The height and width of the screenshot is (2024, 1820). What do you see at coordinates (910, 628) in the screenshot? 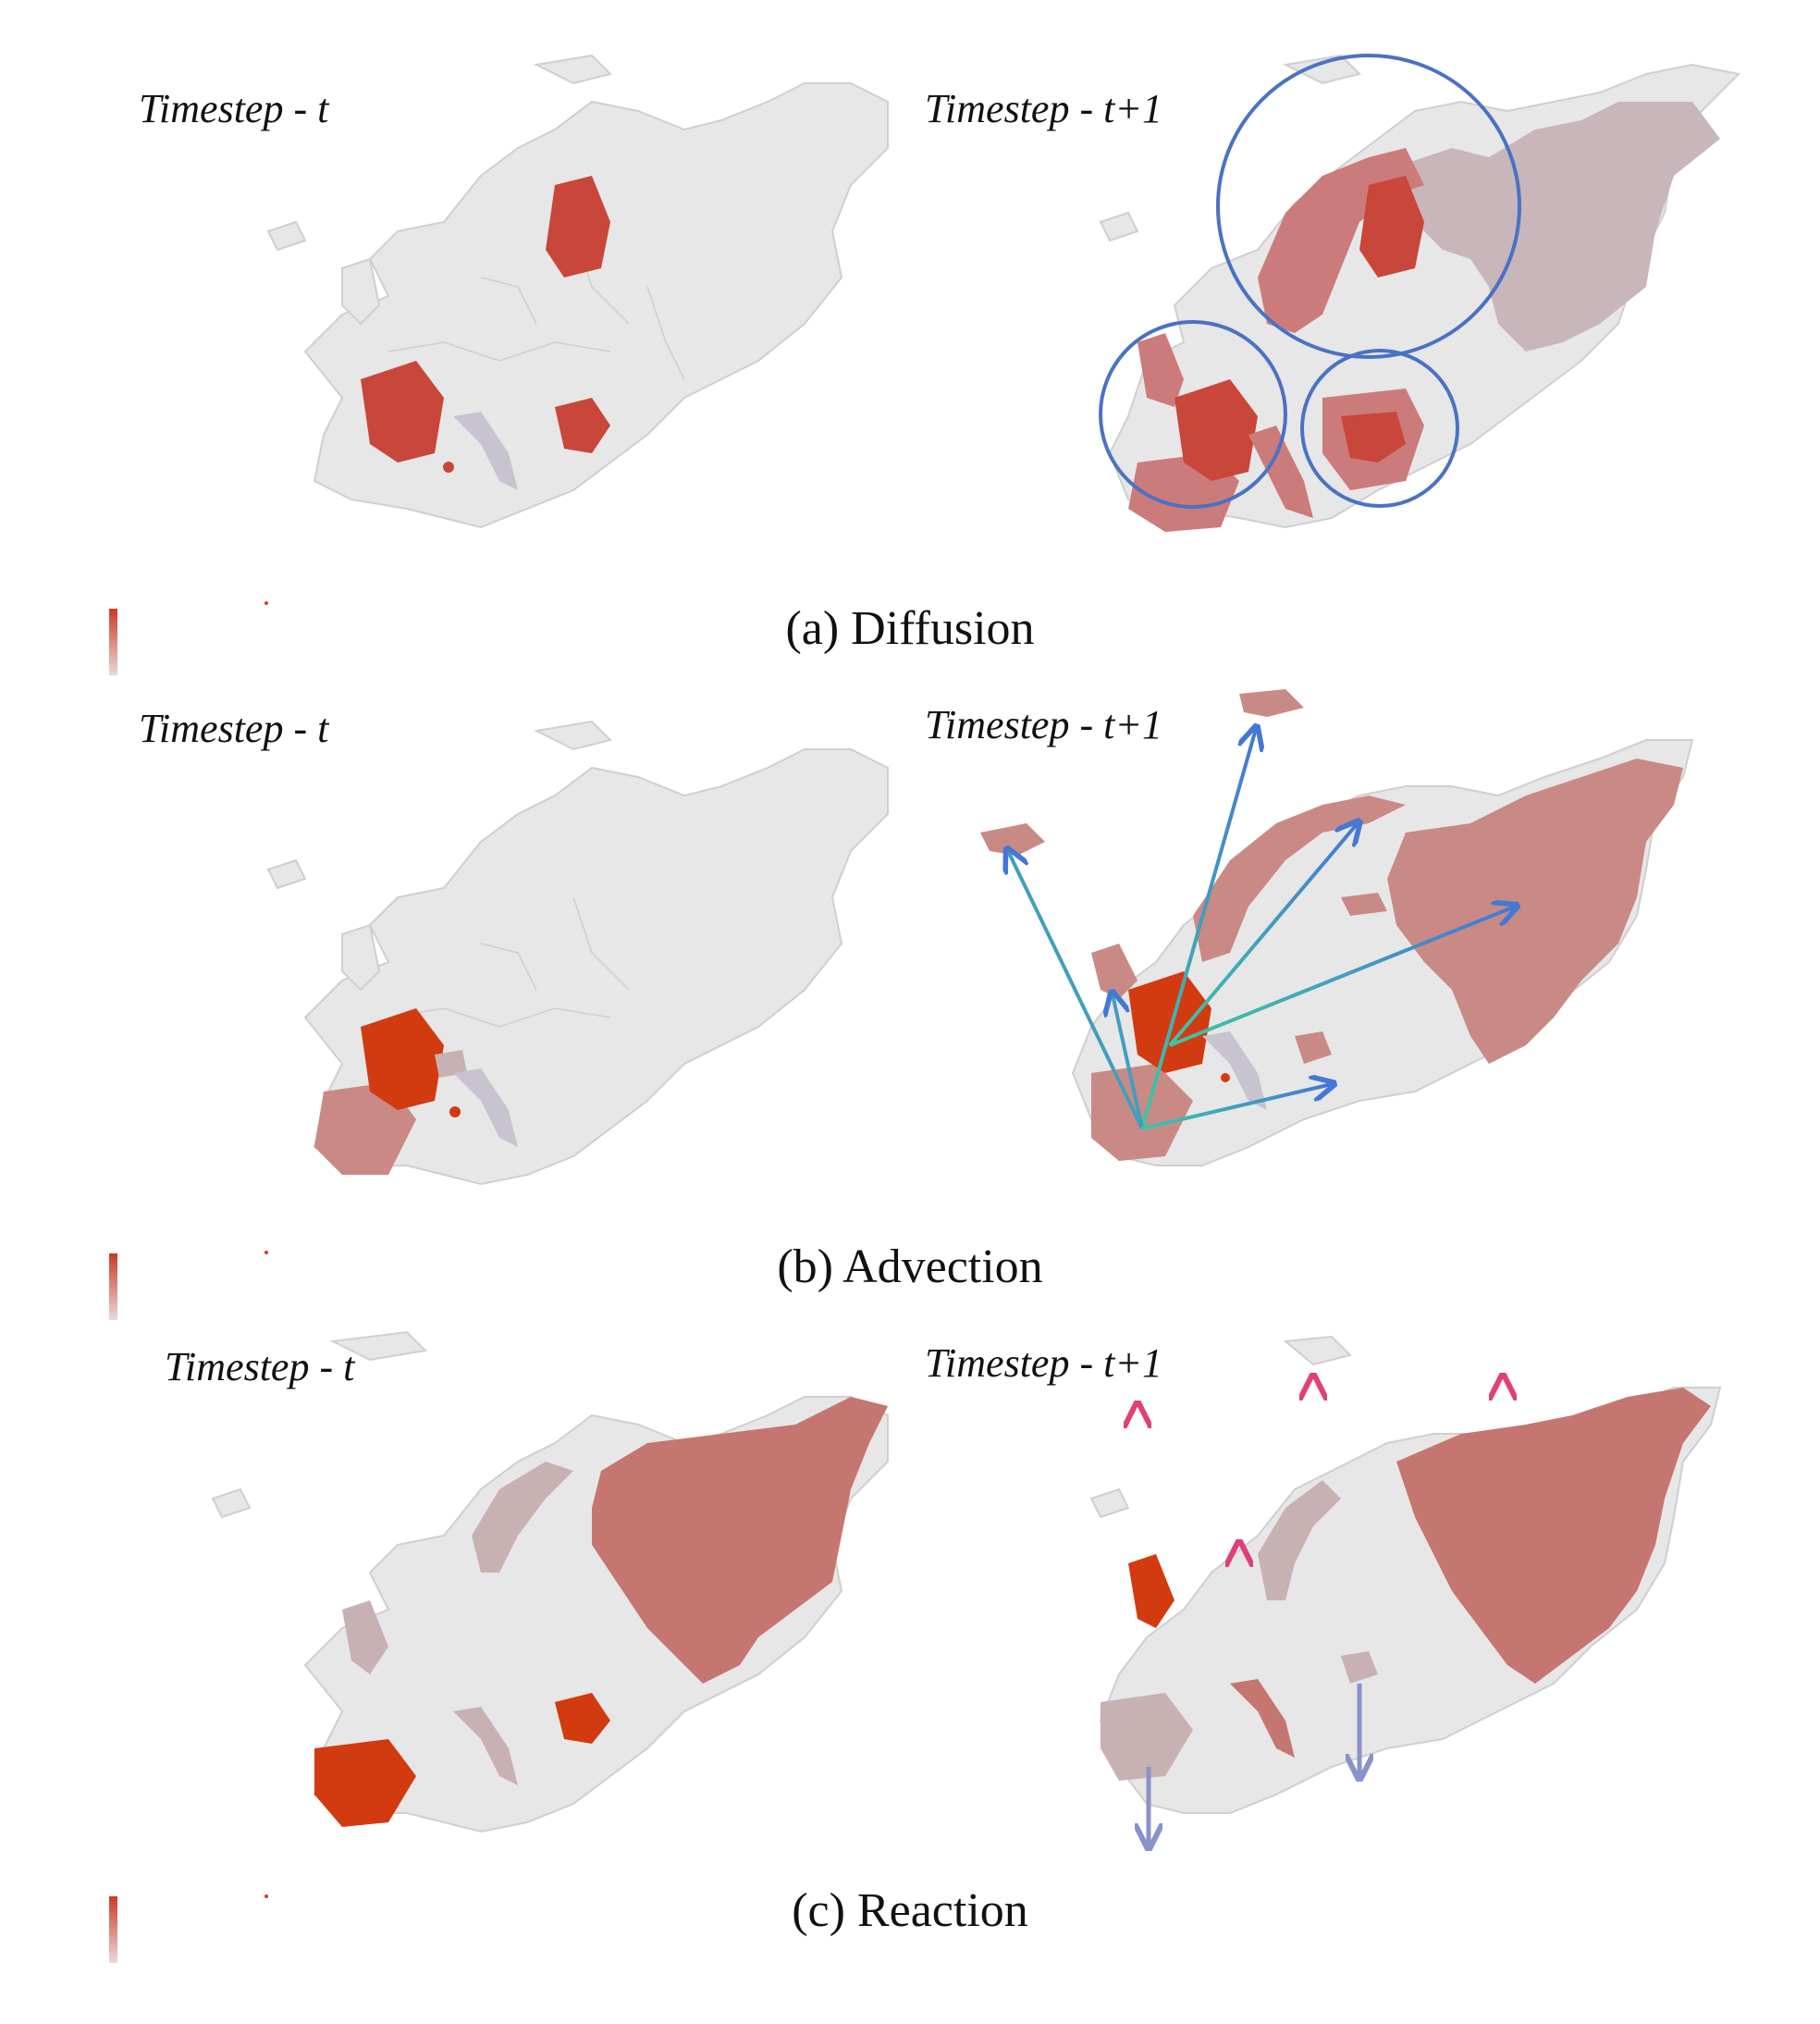
I see `caption: (a) Diffusion` at bounding box center [910, 628].